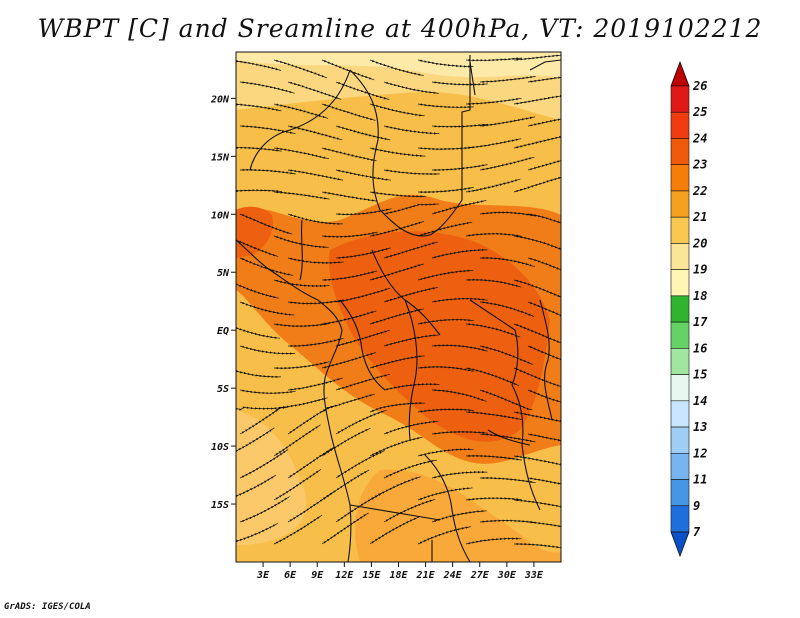 This screenshot has width=800, height=618. I want to click on colorbar-label: 17, so click(700, 322).